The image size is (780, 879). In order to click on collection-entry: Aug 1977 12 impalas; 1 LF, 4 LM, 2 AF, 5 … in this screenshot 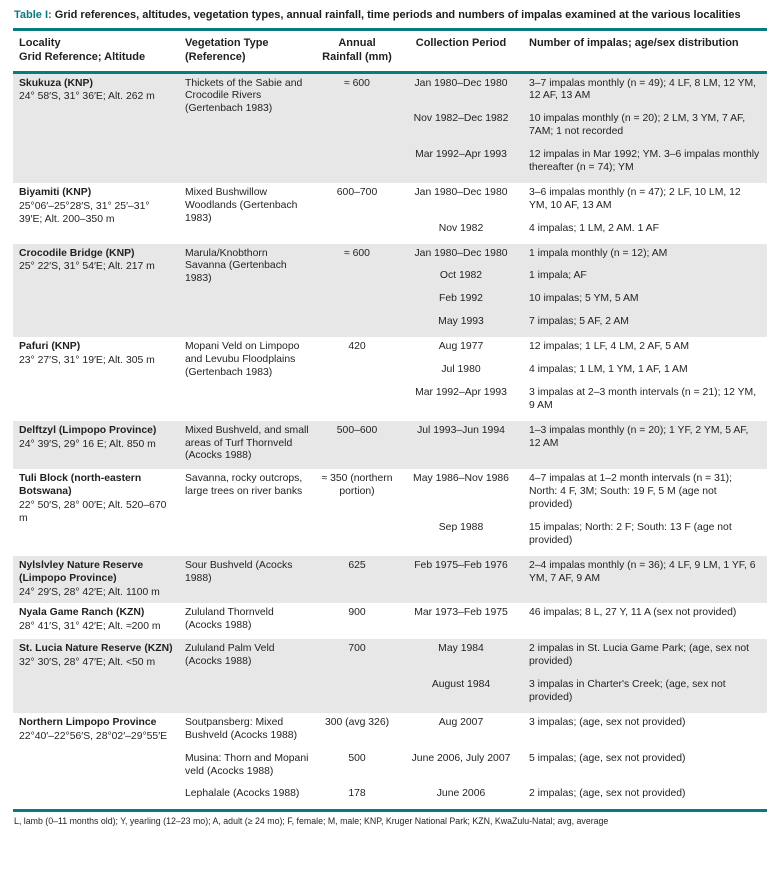, I will do `click(583, 348)`.